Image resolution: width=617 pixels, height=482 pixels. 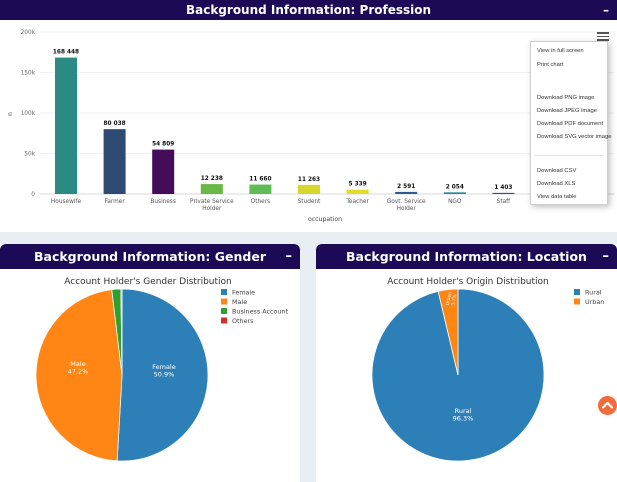 What do you see at coordinates (594, 302) in the screenshot?
I see `legend-item: Urban` at bounding box center [594, 302].